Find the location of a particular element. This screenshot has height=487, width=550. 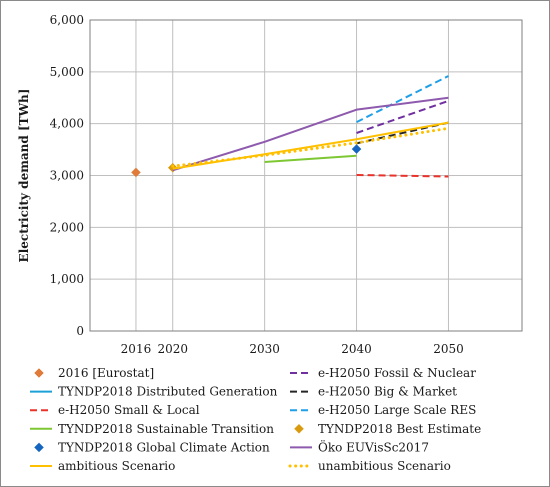

y-tick-label: 2,000 is located at coordinates (67, 227).